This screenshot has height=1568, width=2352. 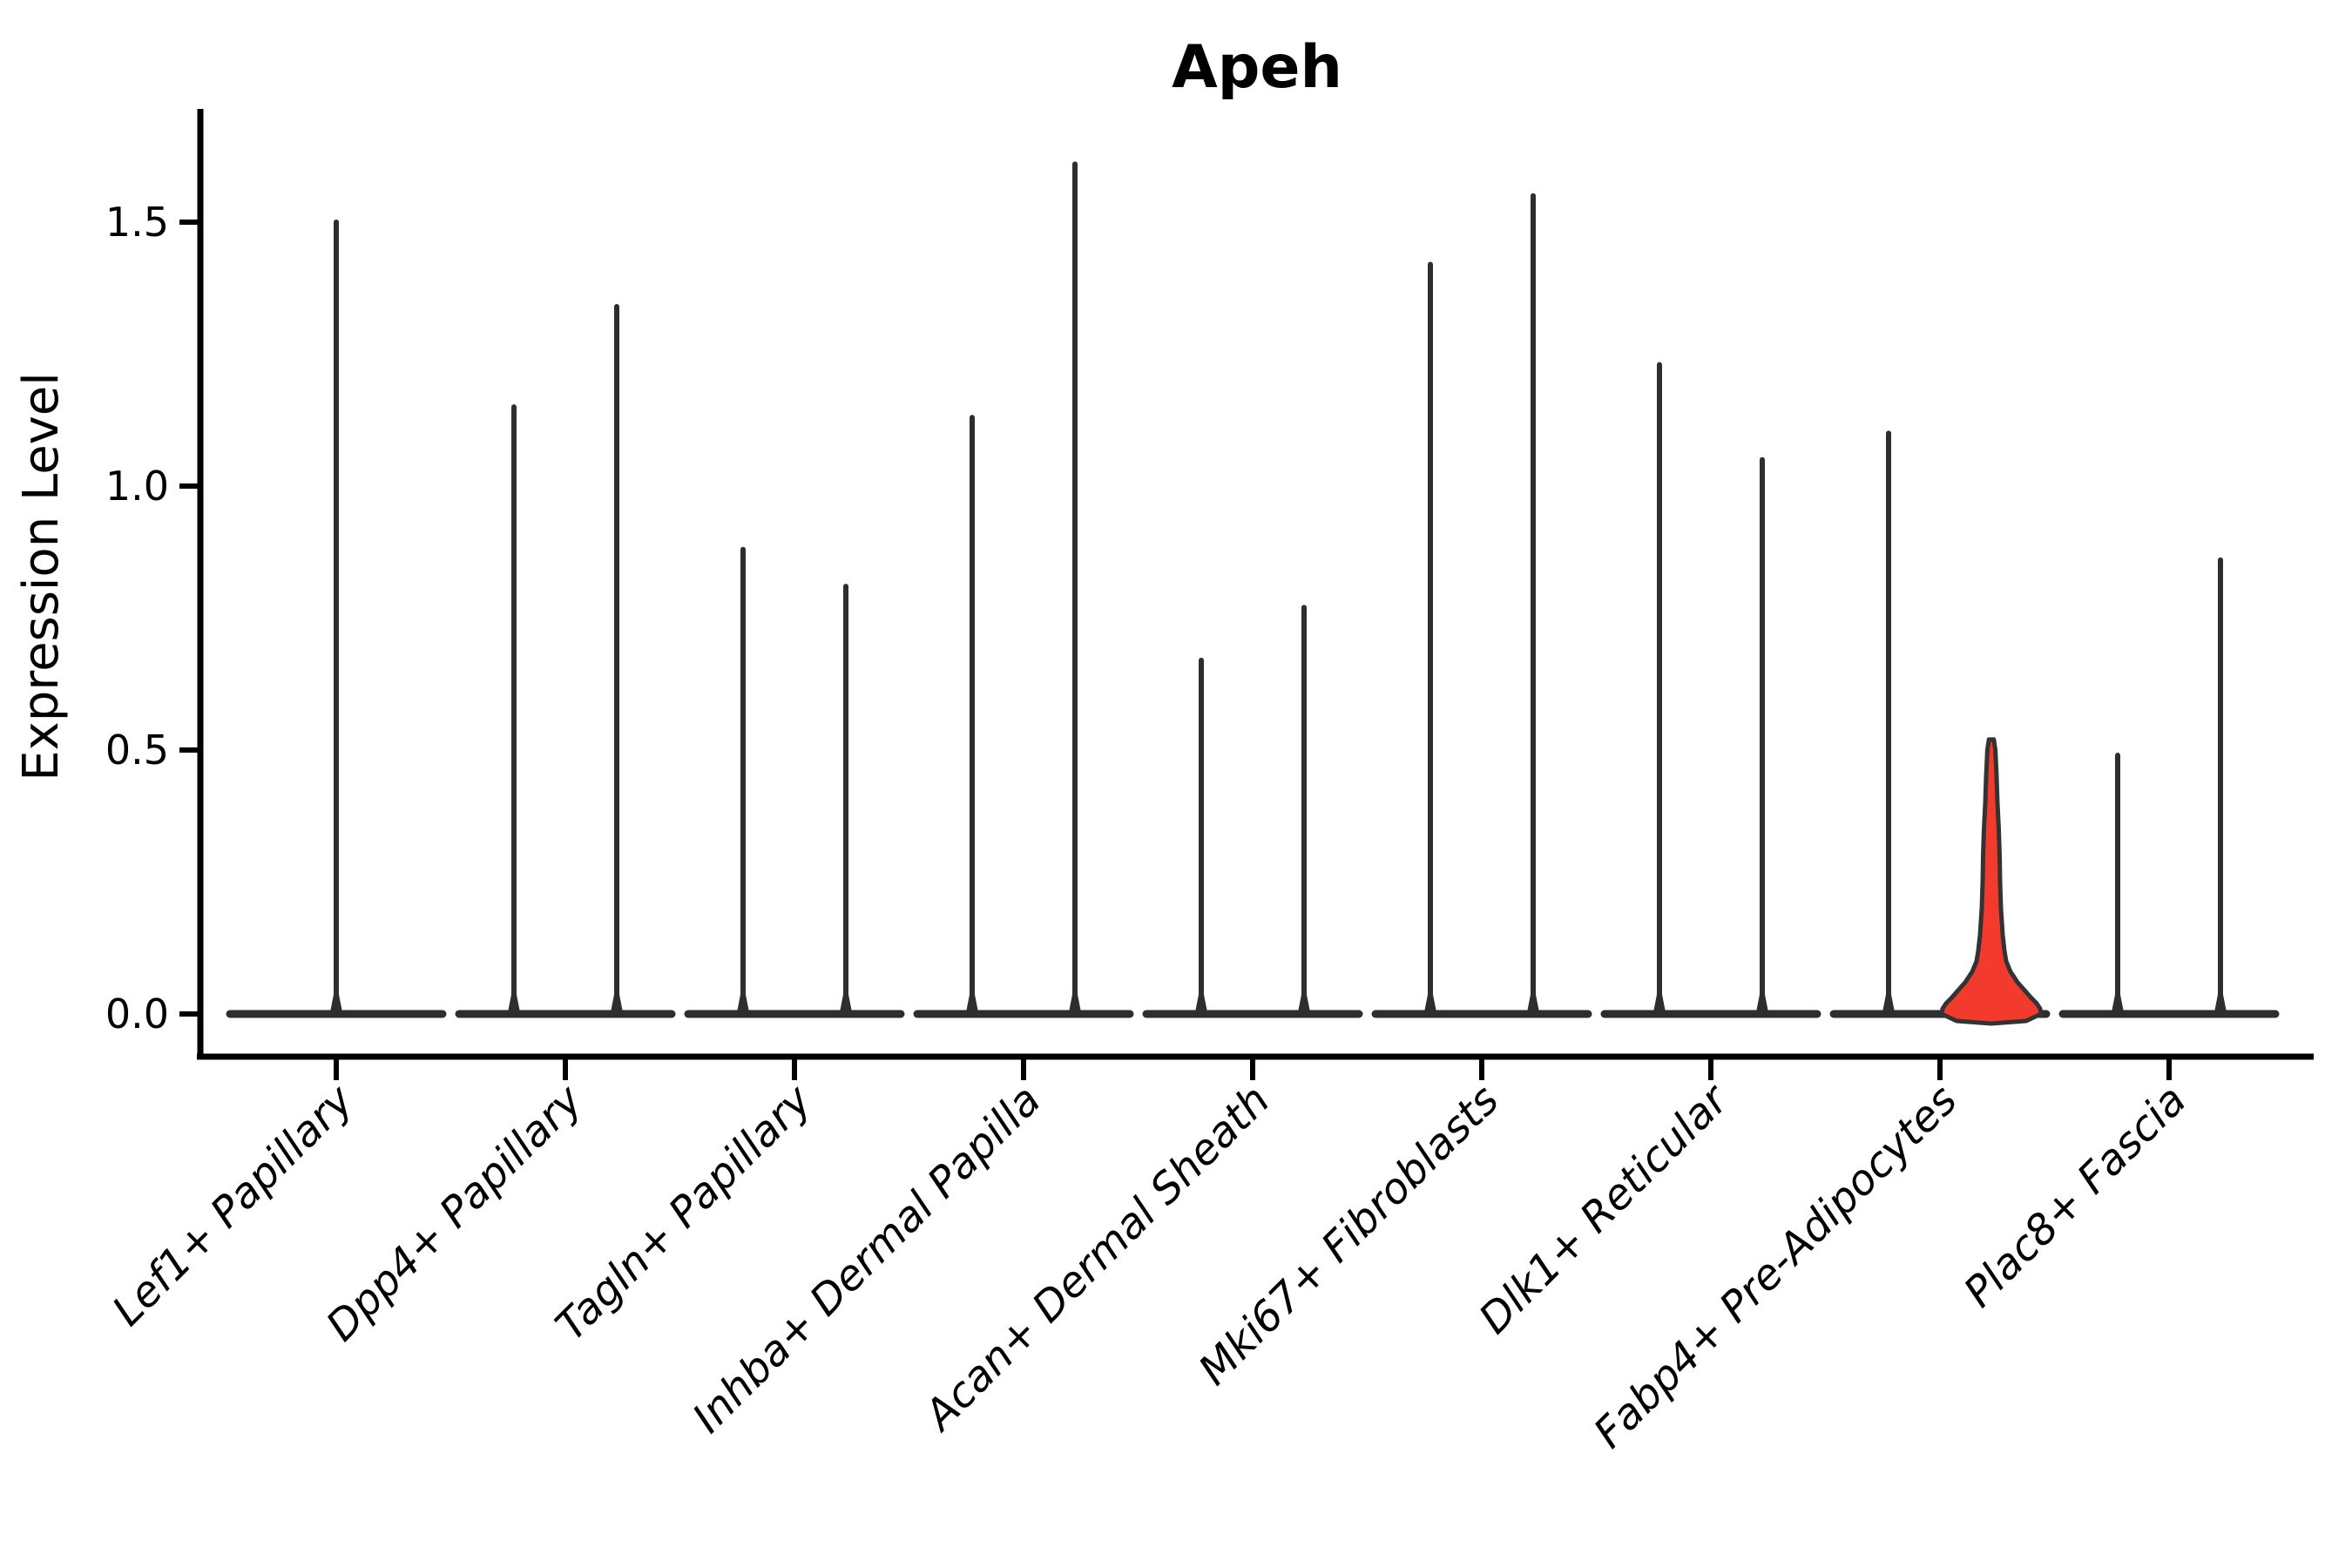 What do you see at coordinates (1992, 881) in the screenshot?
I see `highlighted-violin` at bounding box center [1992, 881].